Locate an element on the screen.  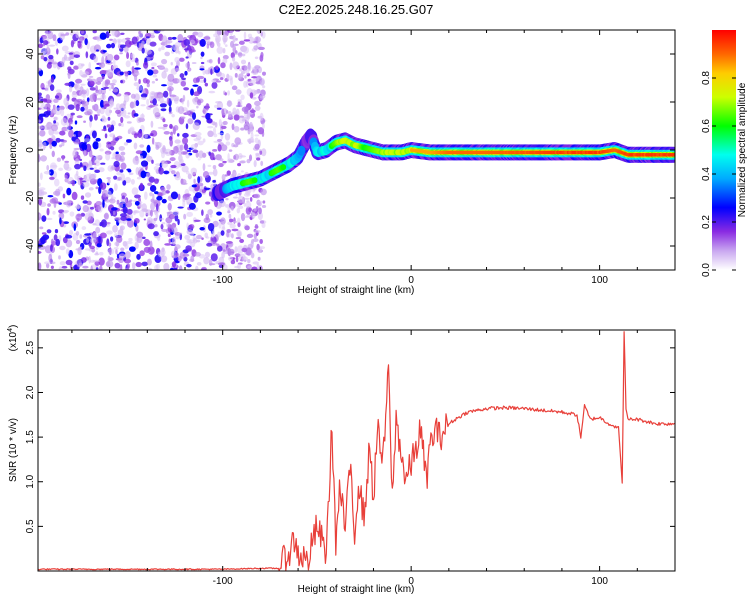
y-tick-label: 1.5 is located at coordinates (30, 437).